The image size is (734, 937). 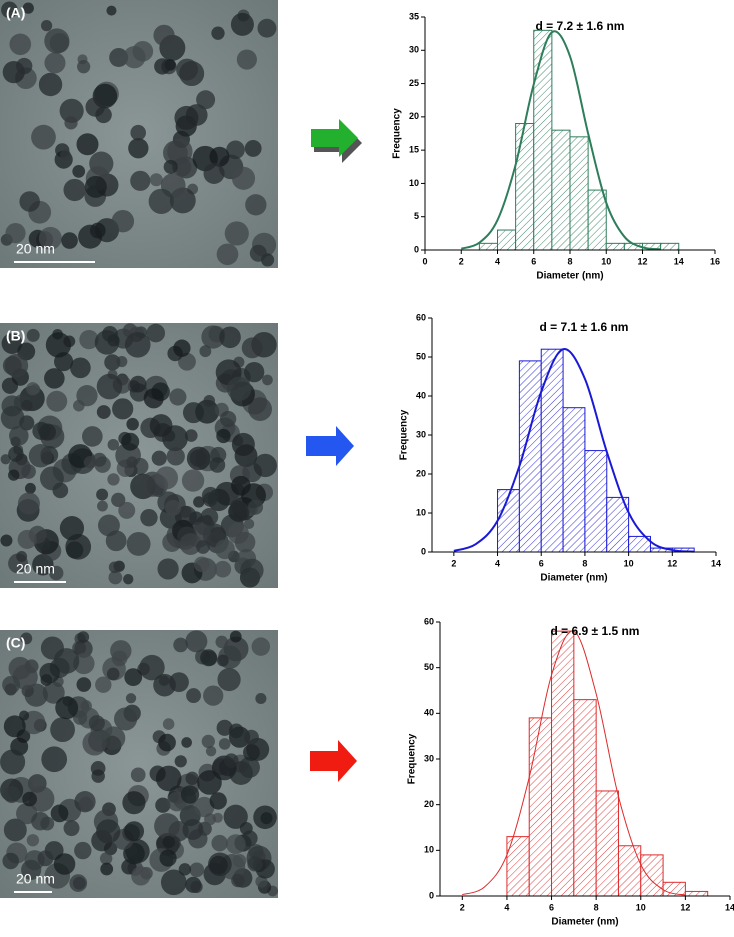 What do you see at coordinates (429, 713) in the screenshot?
I see `y-tick-label: 40` at bounding box center [429, 713].